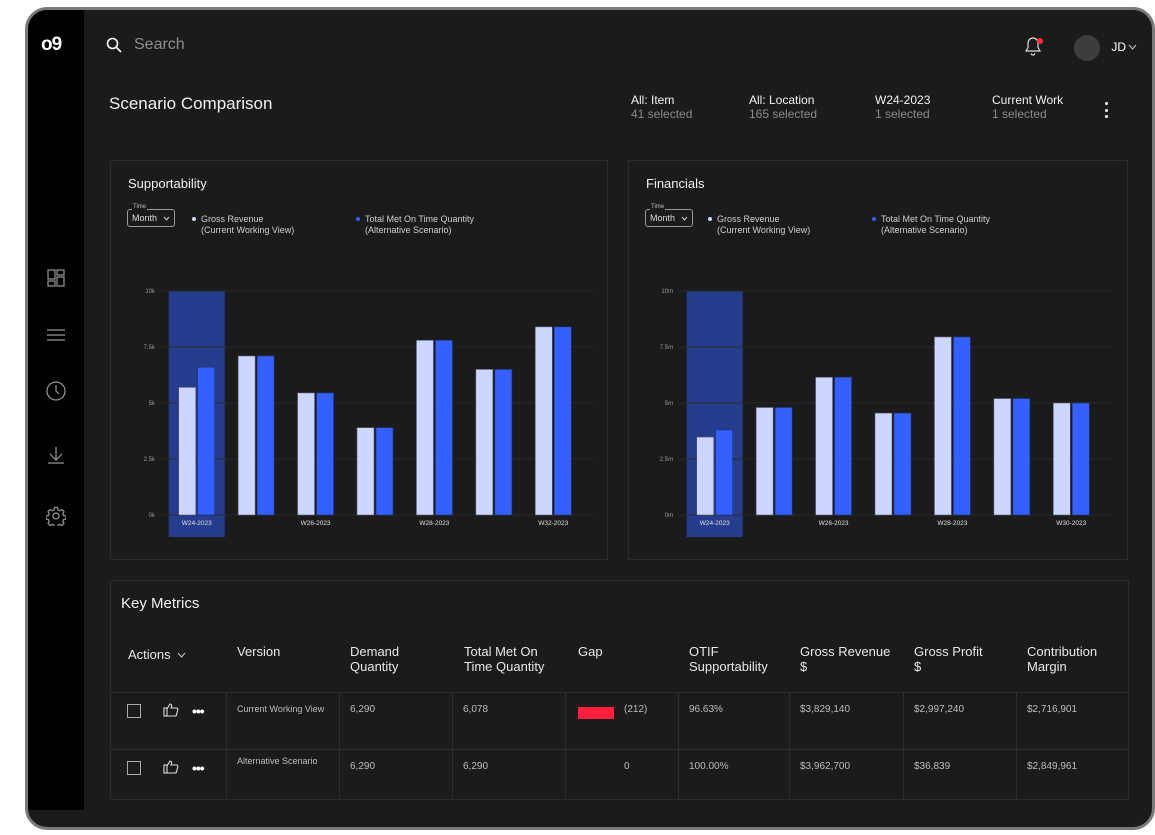 The width and height of the screenshot is (1155, 835). Describe the element at coordinates (197, 523) in the screenshot. I see `x-tick-label: W24-2023` at that location.